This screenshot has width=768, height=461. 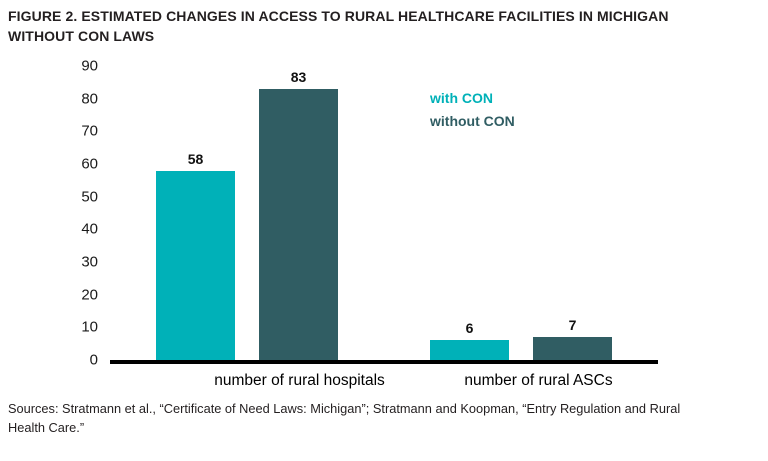 I want to click on y-axis-tick-label: 70, so click(x=89, y=131).